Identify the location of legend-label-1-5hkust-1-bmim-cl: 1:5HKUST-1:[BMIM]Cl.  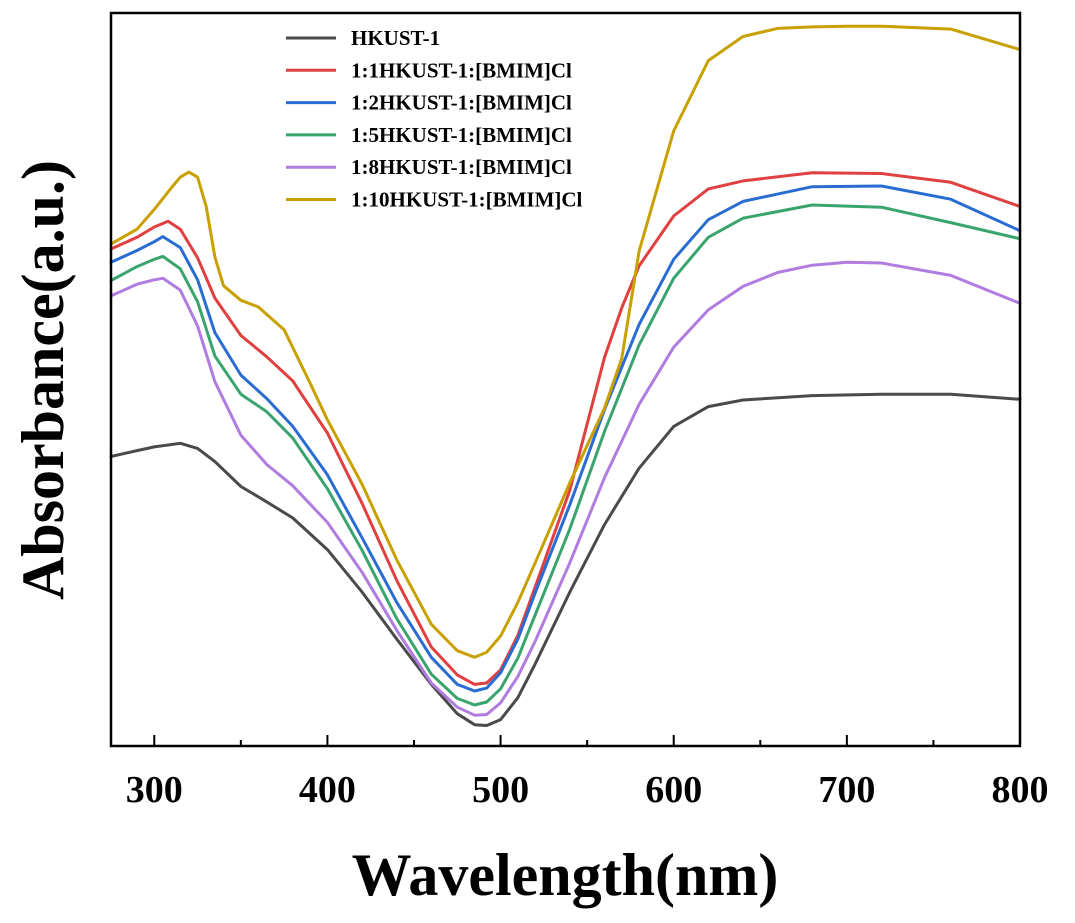
(461, 135).